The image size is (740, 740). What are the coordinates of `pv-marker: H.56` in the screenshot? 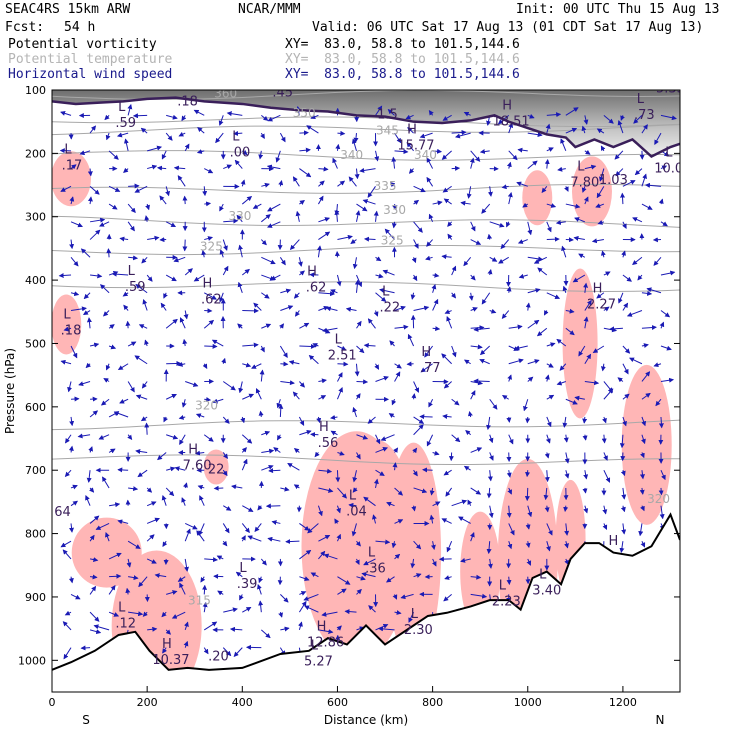 It's located at (328, 435).